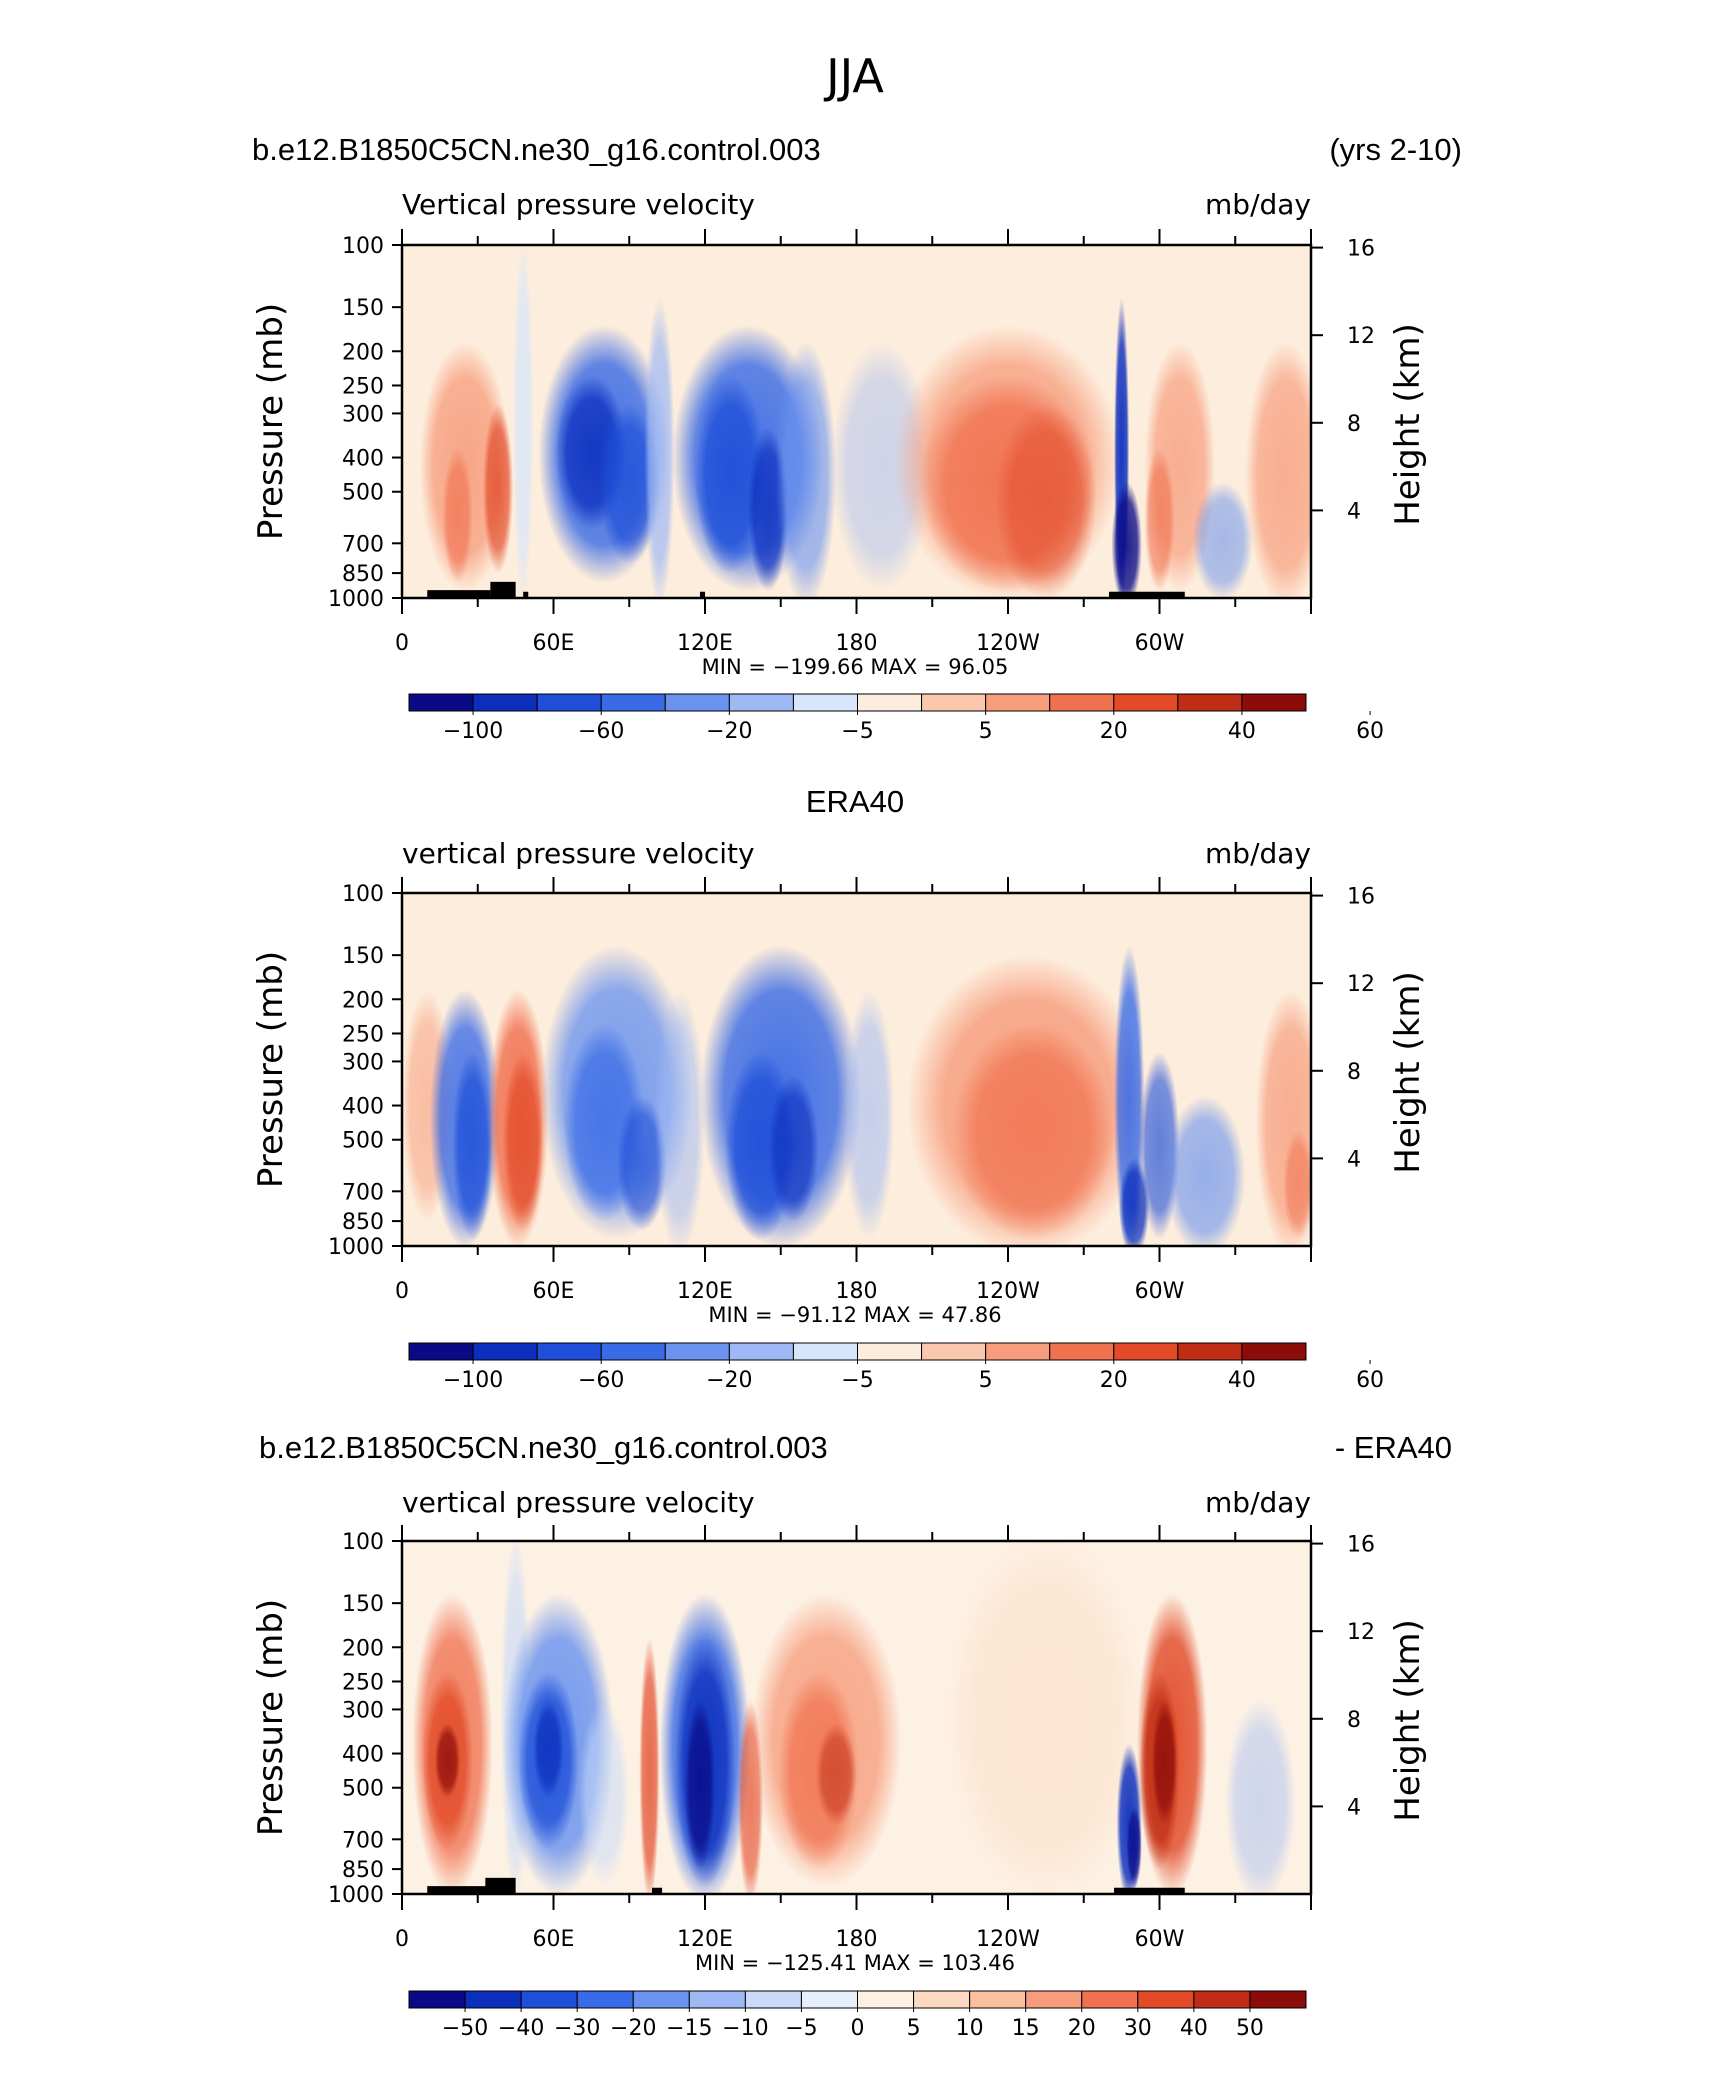 The image size is (1710, 2074). I want to click on panel-units: mb/day, so click(1258, 204).